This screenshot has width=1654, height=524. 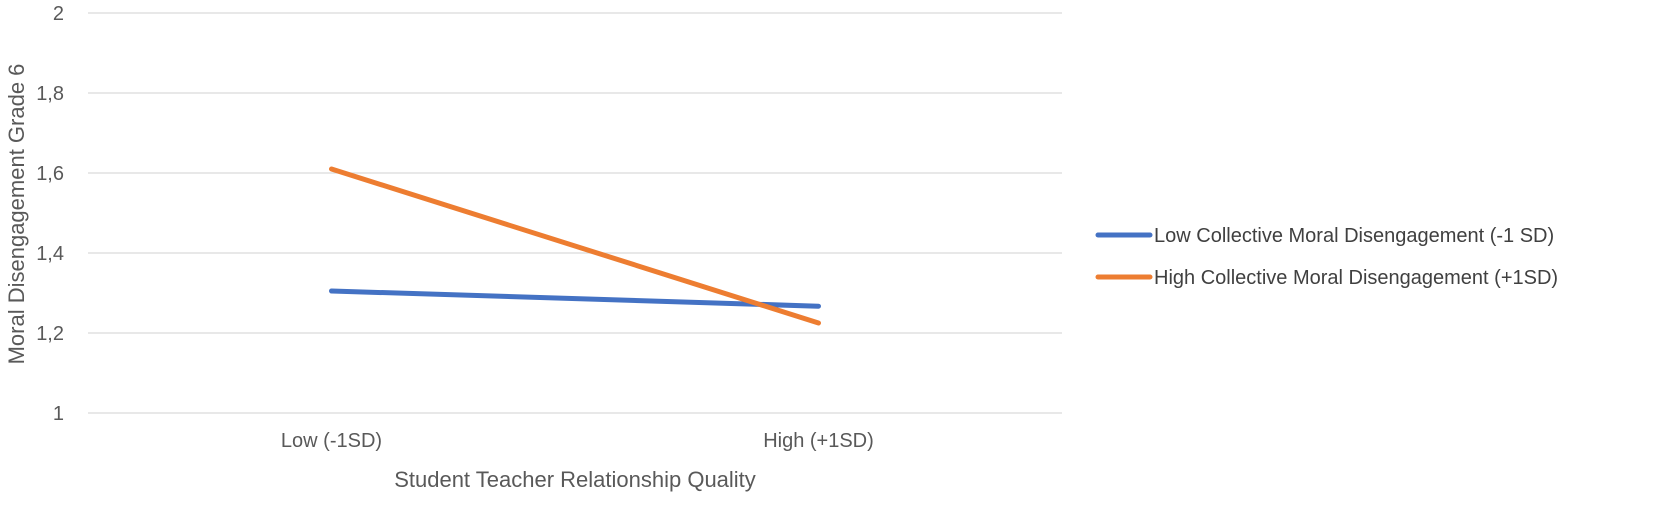 What do you see at coordinates (50, 94) in the screenshot?
I see `y-tick-label: 1,8` at bounding box center [50, 94].